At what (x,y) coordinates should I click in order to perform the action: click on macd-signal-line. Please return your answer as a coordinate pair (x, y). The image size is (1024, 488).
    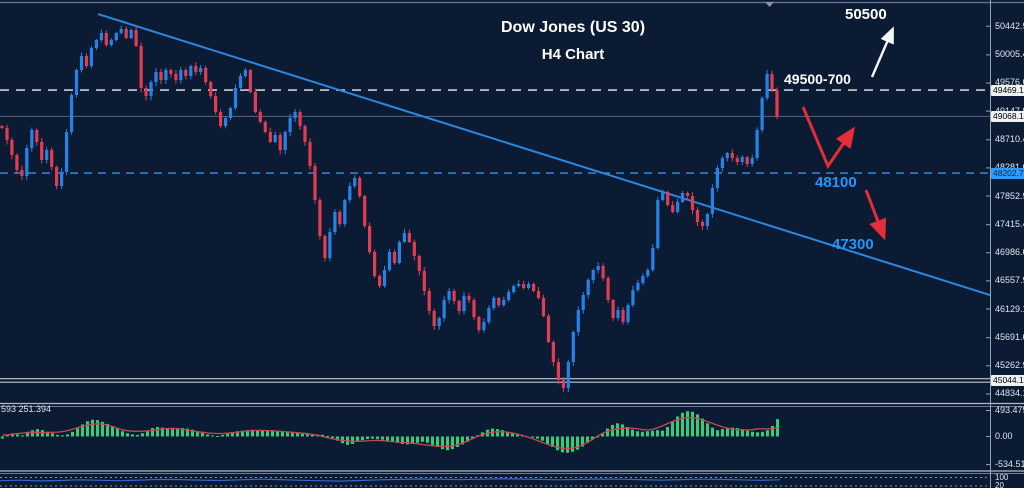
    Looking at the image, I should click on (390, 433).